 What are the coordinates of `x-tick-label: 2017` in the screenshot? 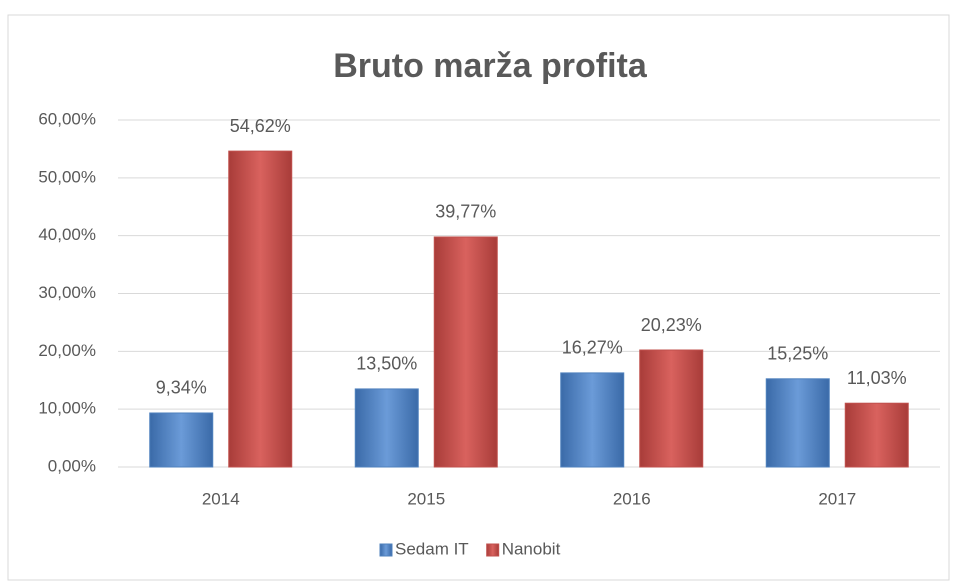 It's located at (837, 498).